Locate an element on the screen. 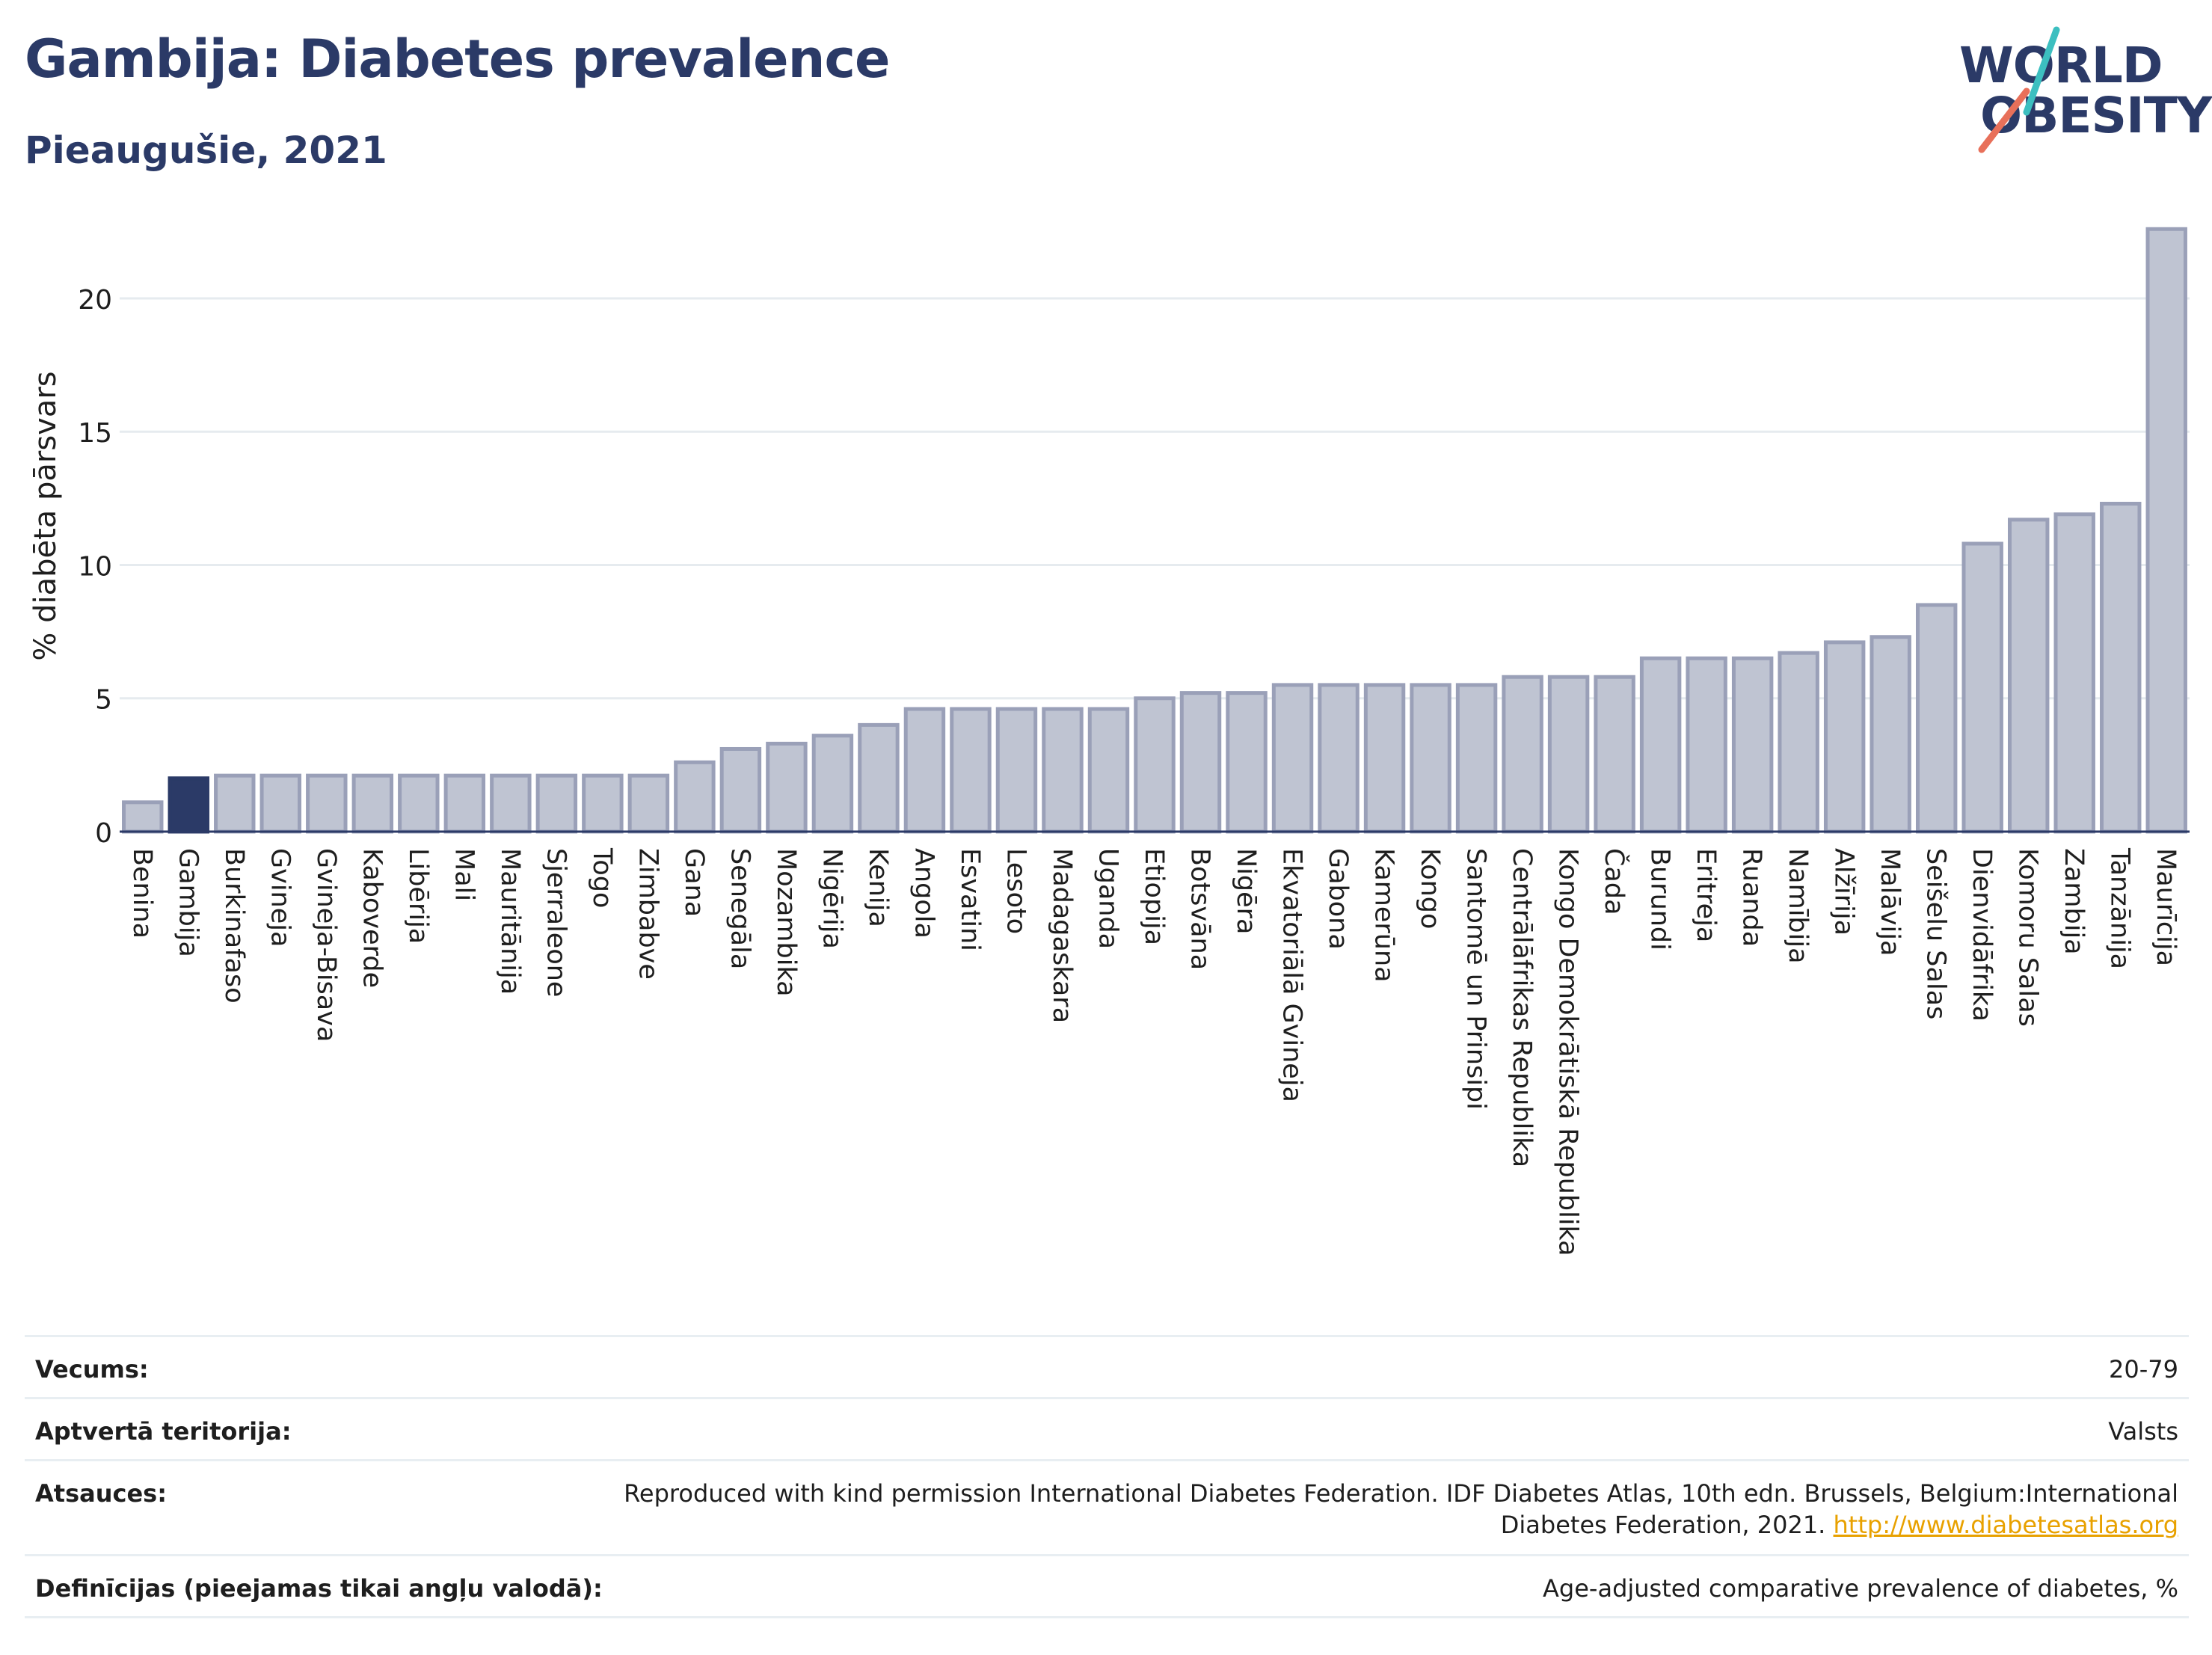 The height and width of the screenshot is (1655, 2212). x-tick-label: Kongo is located at coordinates (1430, 888).